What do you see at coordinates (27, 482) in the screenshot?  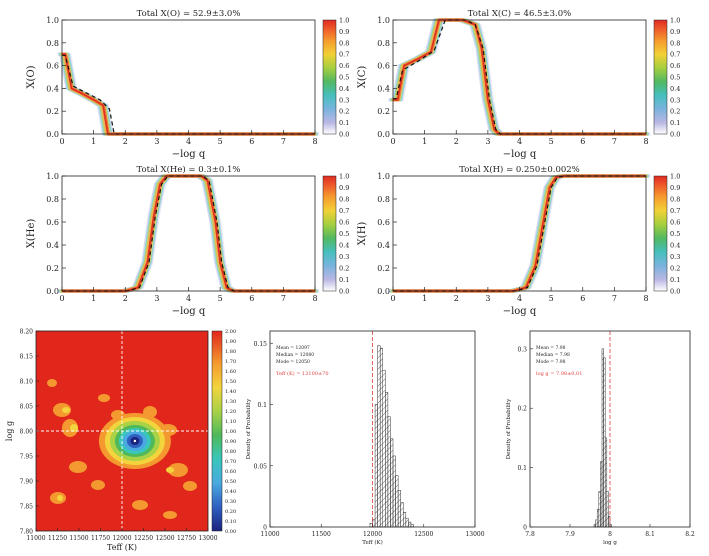 I see `heatmap-ytick-label: 7.90` at bounding box center [27, 482].